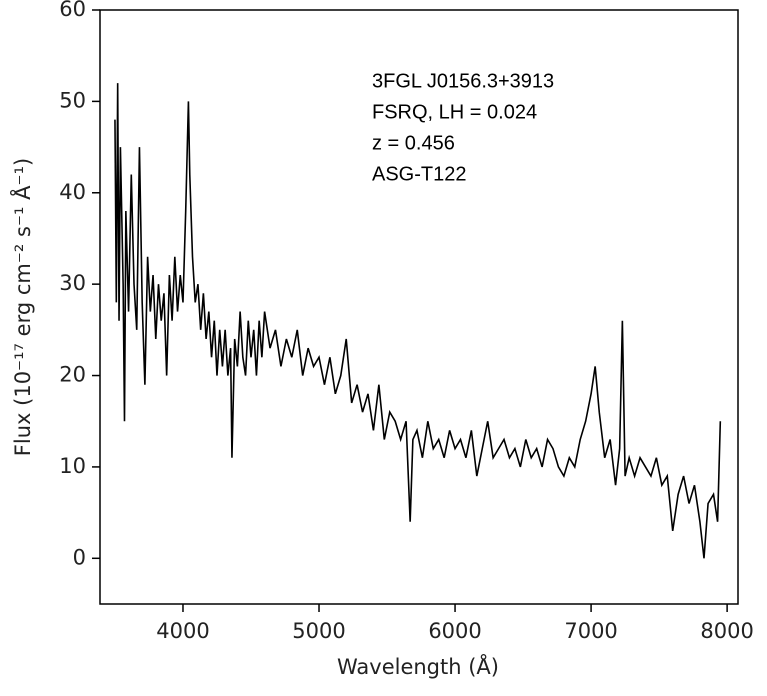 This screenshot has width=767, height=696. I want to click on y-tick-label: 10, so click(72, 466).